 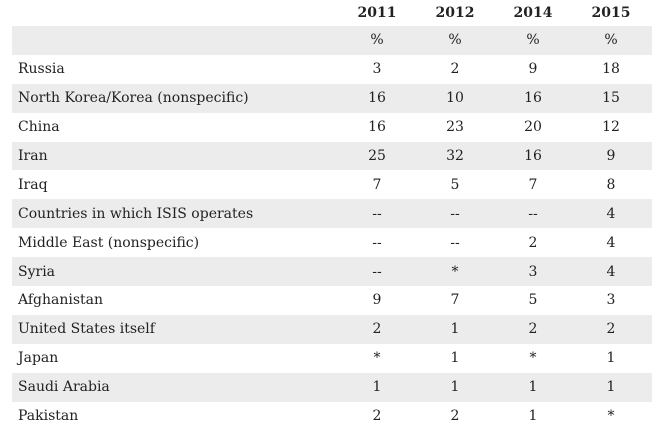 What do you see at coordinates (533, 40) in the screenshot?
I see `unit-2014: %` at bounding box center [533, 40].